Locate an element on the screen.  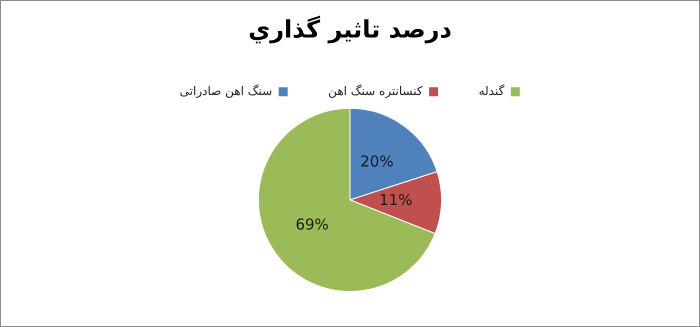
chart-title: درصد تاثير گذاري is located at coordinates (350, 30).